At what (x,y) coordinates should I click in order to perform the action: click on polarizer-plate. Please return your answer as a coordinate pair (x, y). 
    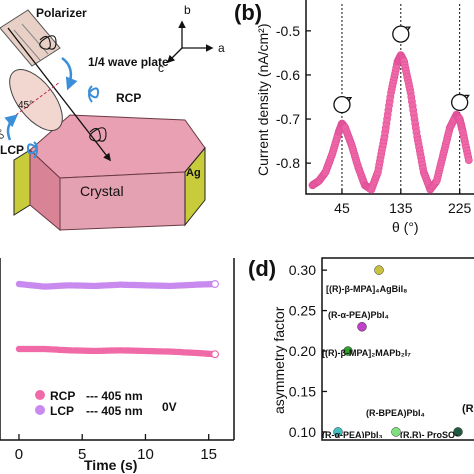
    Looking at the image, I should click on (30, 38).